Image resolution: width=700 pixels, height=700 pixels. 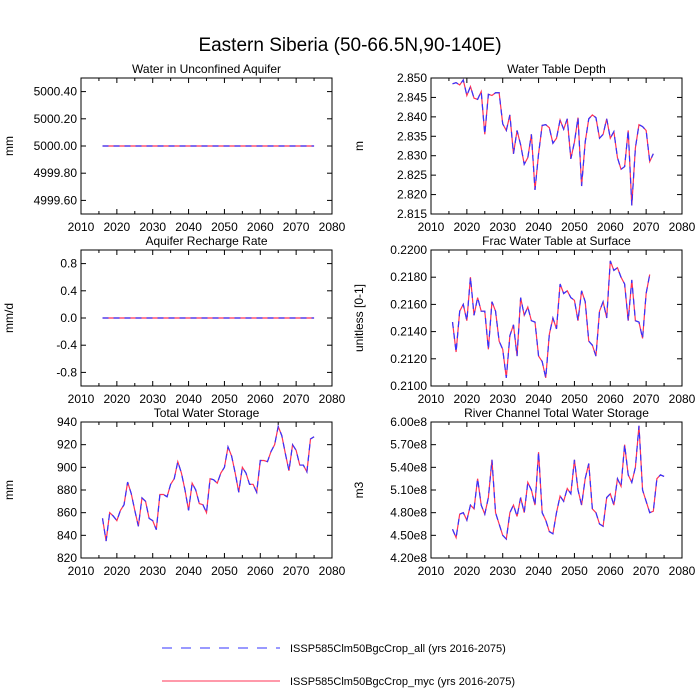 I want to click on frac-water-table-at-surface-xtick-label: 2030, so click(x=502, y=399).